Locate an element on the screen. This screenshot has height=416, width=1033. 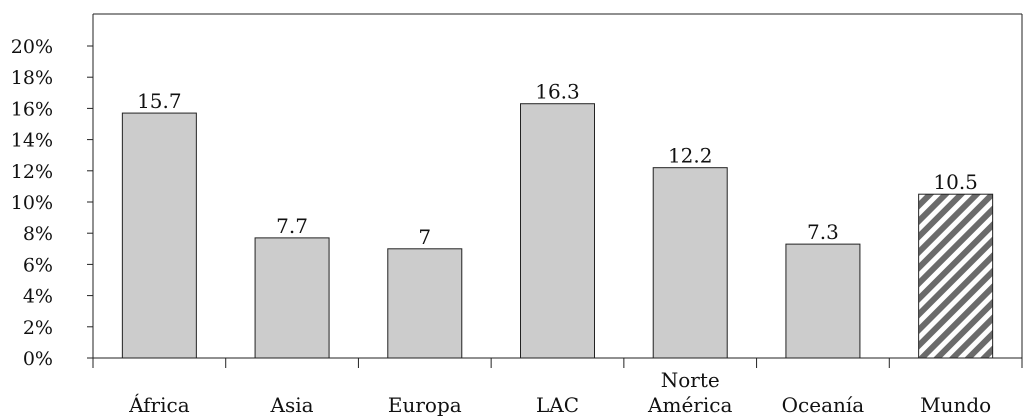
y-tick-label: 20% is located at coordinates (32, 47).